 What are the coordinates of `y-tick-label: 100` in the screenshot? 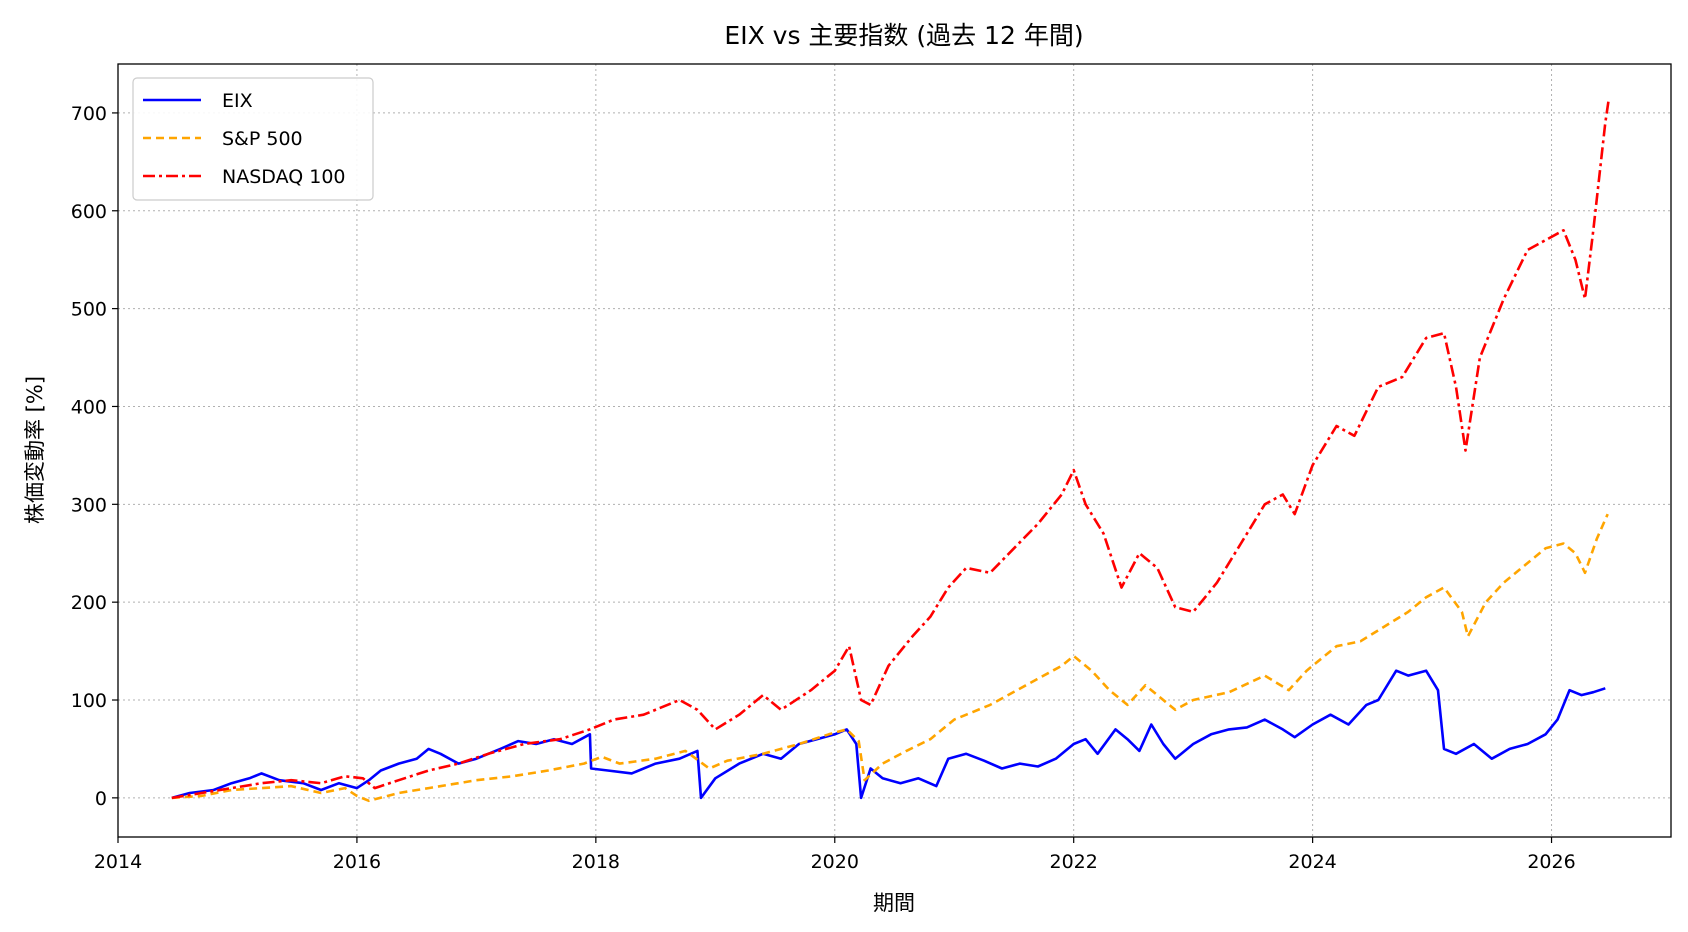 It's located at (89, 701).